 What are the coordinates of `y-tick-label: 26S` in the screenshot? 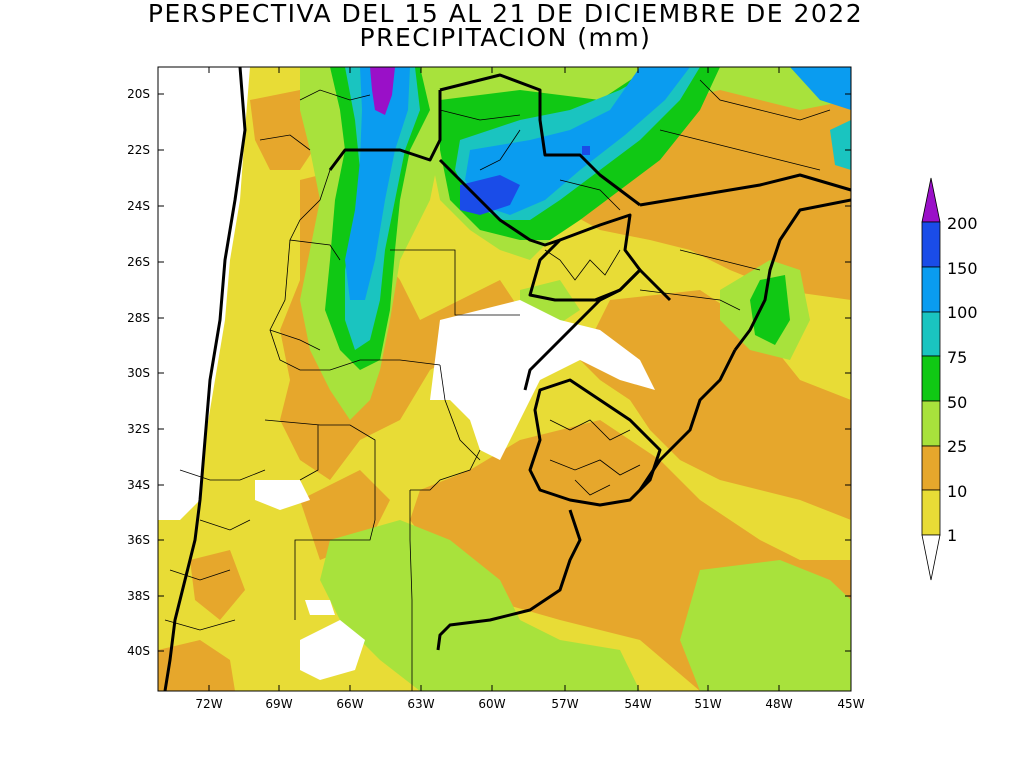 It's located at (138, 262).